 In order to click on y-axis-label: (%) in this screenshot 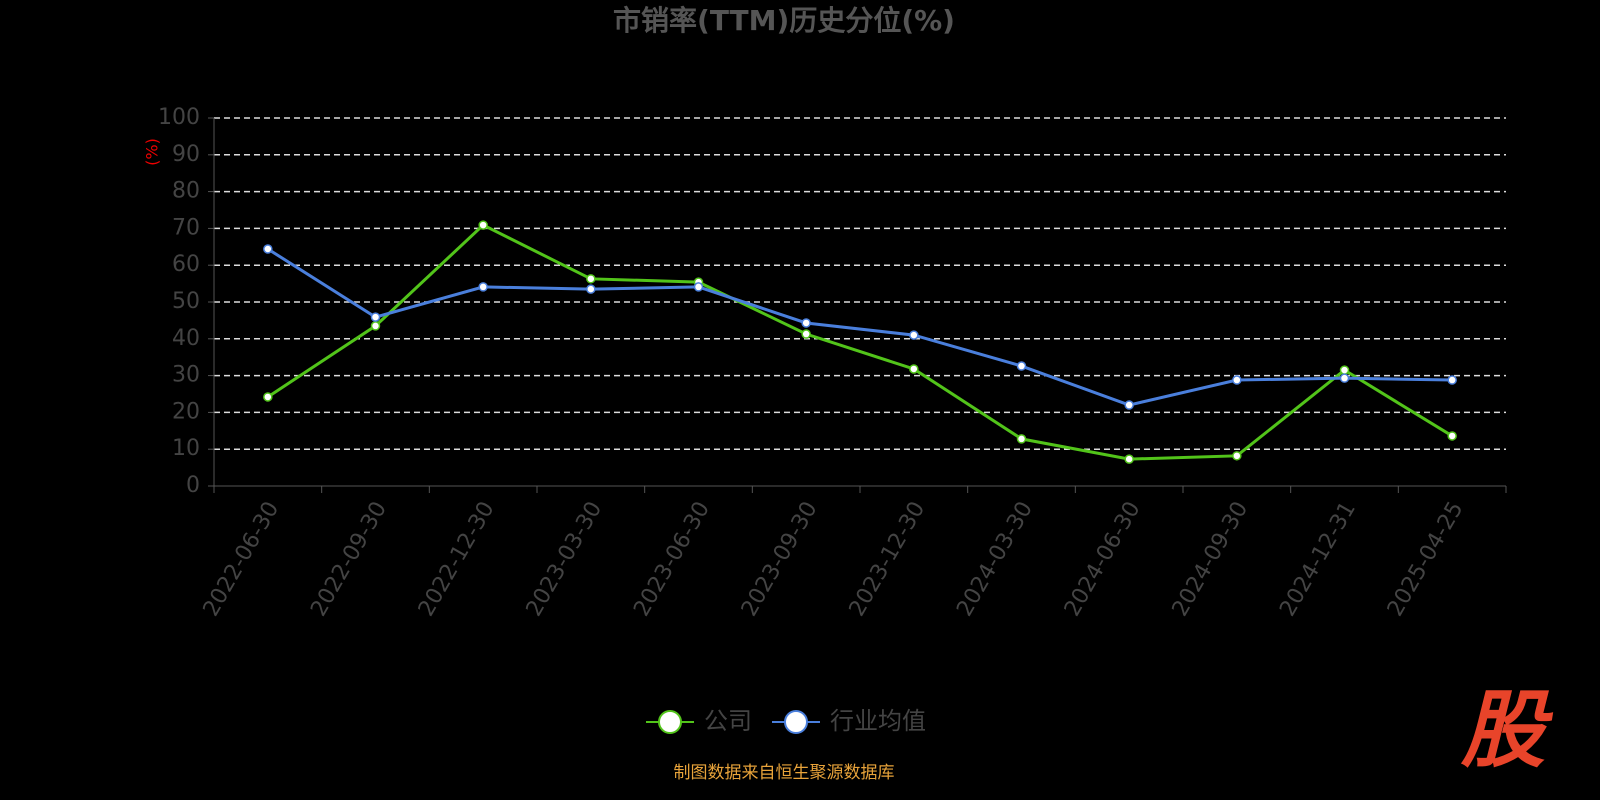, I will do `click(152, 152)`.